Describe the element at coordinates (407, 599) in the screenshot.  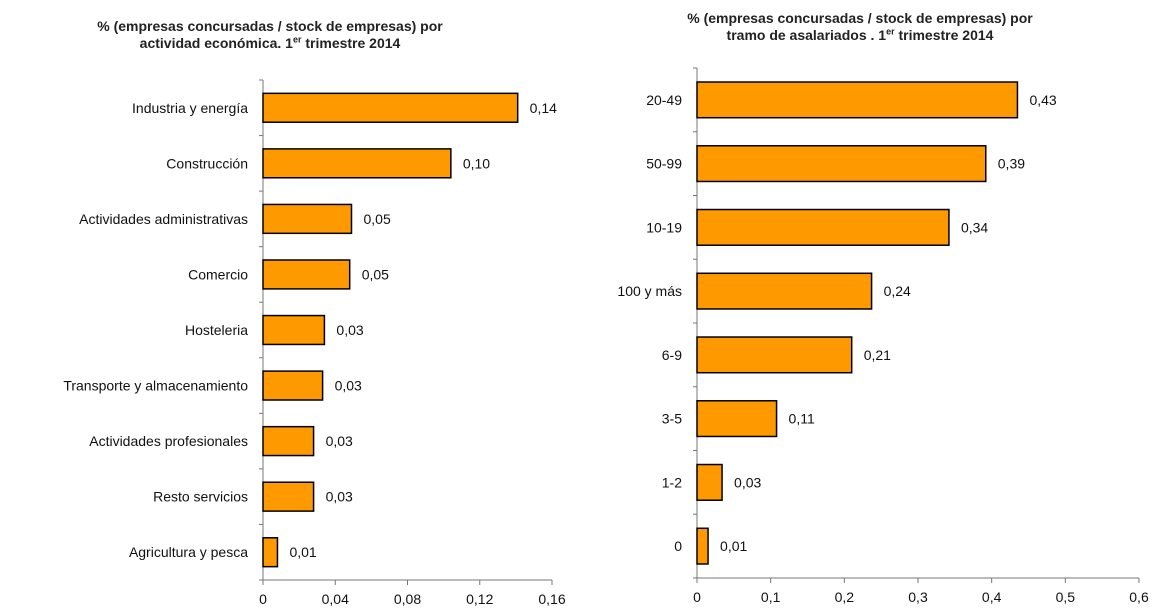
I see `chart0-xtick-label: 0,08` at that location.